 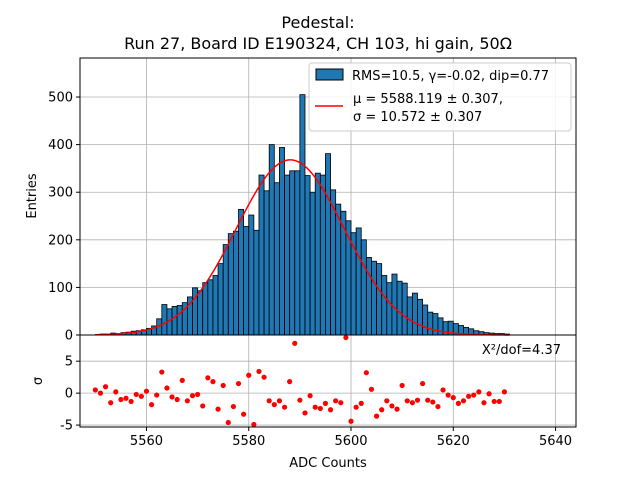 I want to click on legend-fit-label-1: μ = 5588.119 ± 0.307,, so click(x=428, y=99).